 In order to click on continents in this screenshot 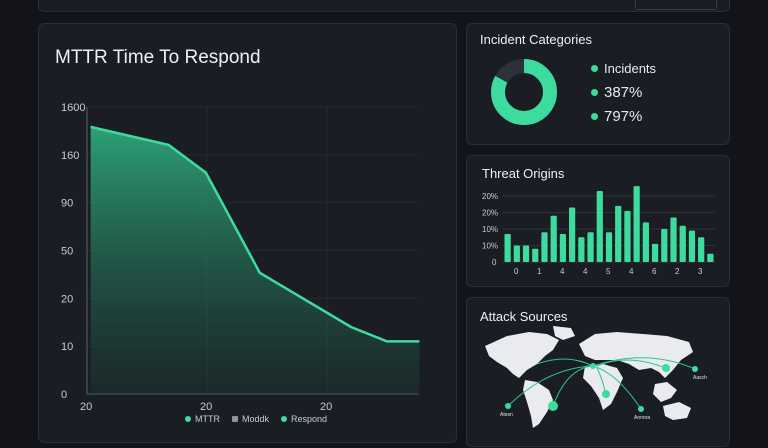, I will do `click(589, 377)`.